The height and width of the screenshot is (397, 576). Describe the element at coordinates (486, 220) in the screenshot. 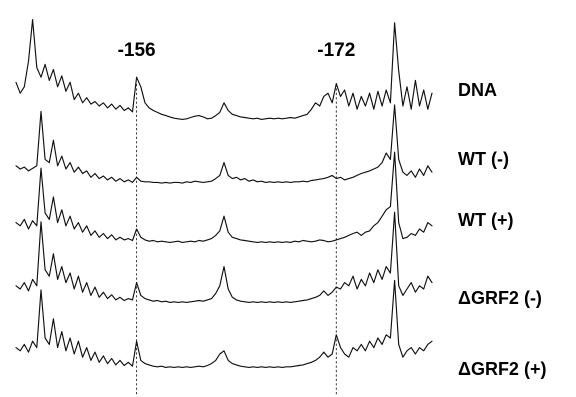

I see `row-label-wt-plus: WT (+)` at that location.